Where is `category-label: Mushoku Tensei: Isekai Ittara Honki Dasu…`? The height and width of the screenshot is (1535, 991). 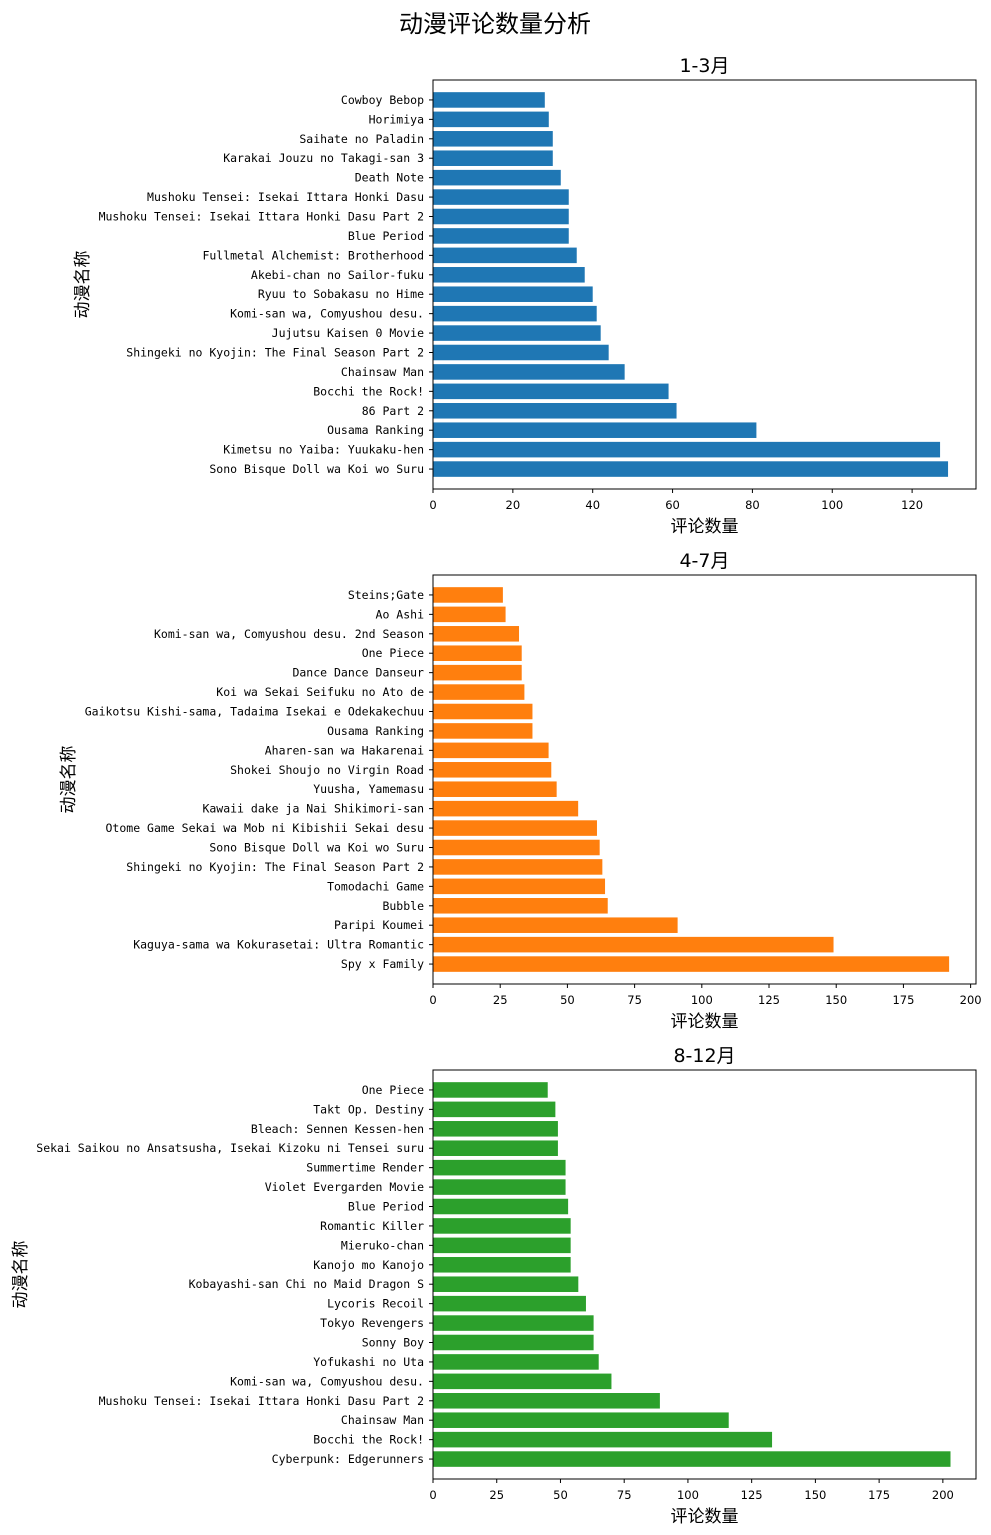
category-label: Mushoku Tensei: Isekai Ittara Honki Dasu… is located at coordinates (261, 1401).